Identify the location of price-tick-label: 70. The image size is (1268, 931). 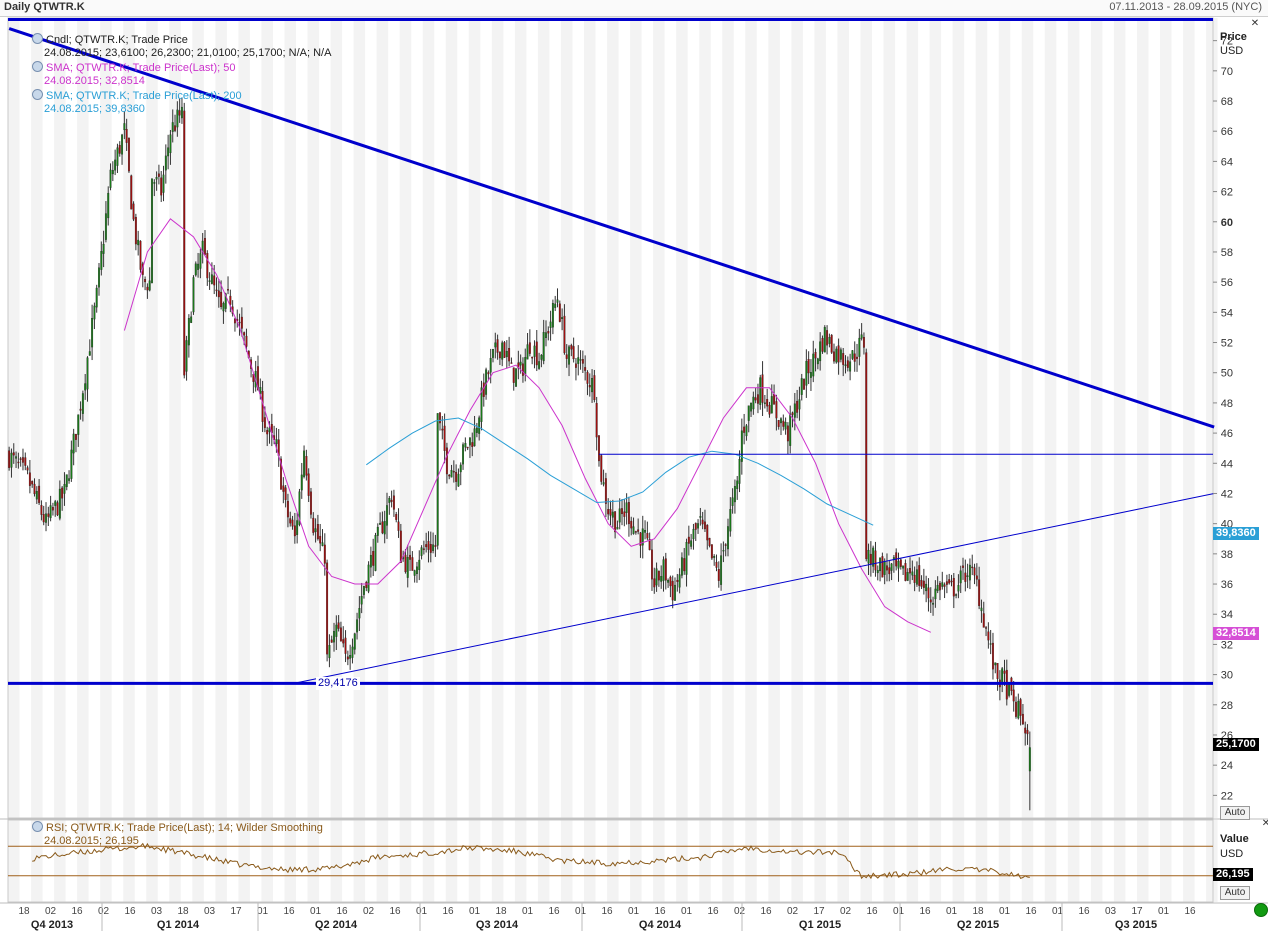
(1227, 72).